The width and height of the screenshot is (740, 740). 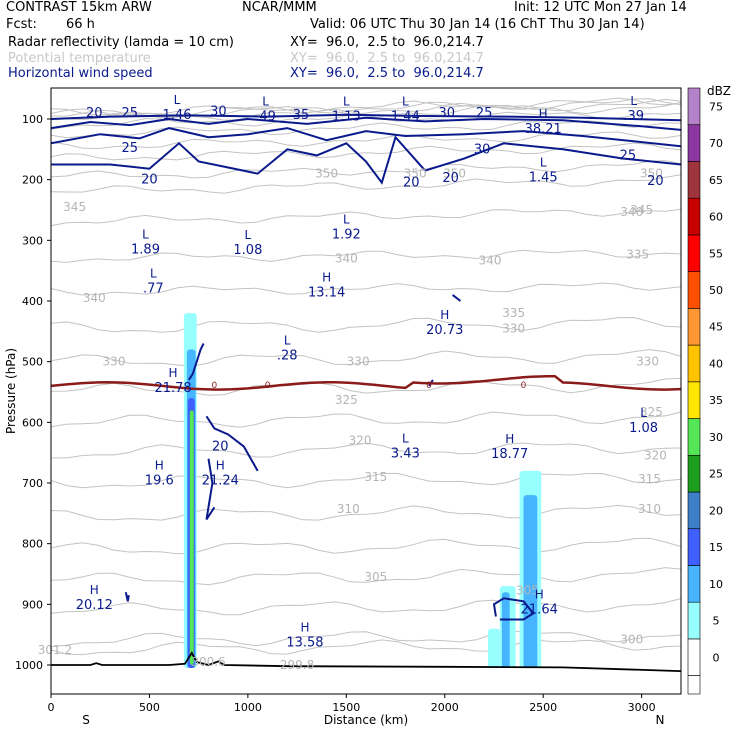 I want to click on extremum-value: 21.24, so click(x=220, y=481).